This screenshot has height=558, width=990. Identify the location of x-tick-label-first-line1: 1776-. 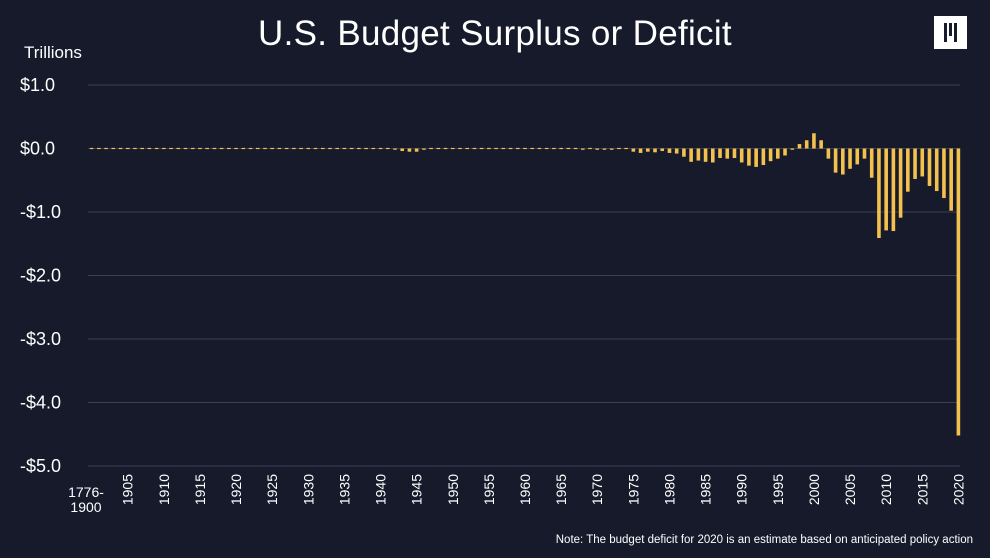
(86, 492).